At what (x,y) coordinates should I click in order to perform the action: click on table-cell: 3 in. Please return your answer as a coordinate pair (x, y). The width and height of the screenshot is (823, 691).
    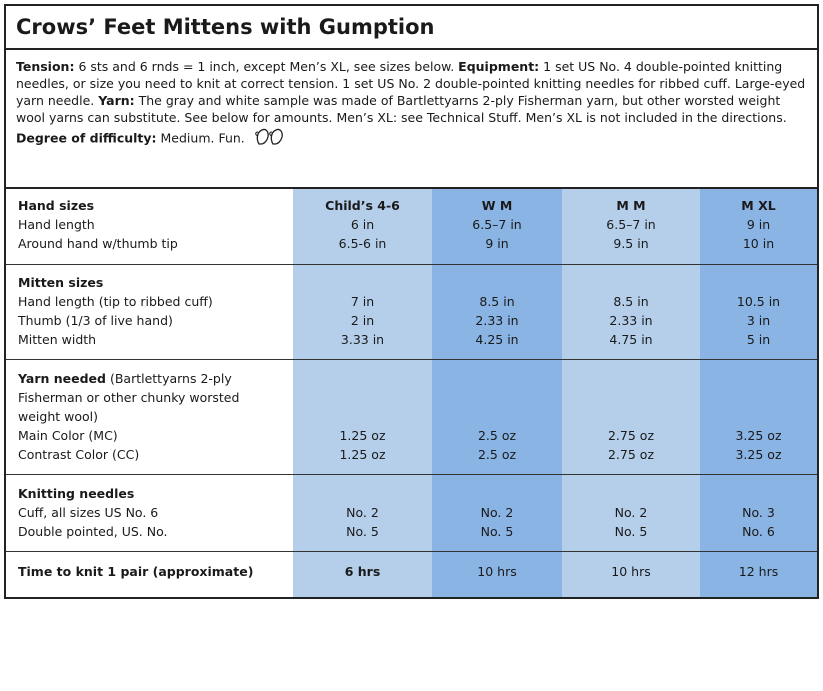
    Looking at the image, I should click on (758, 320).